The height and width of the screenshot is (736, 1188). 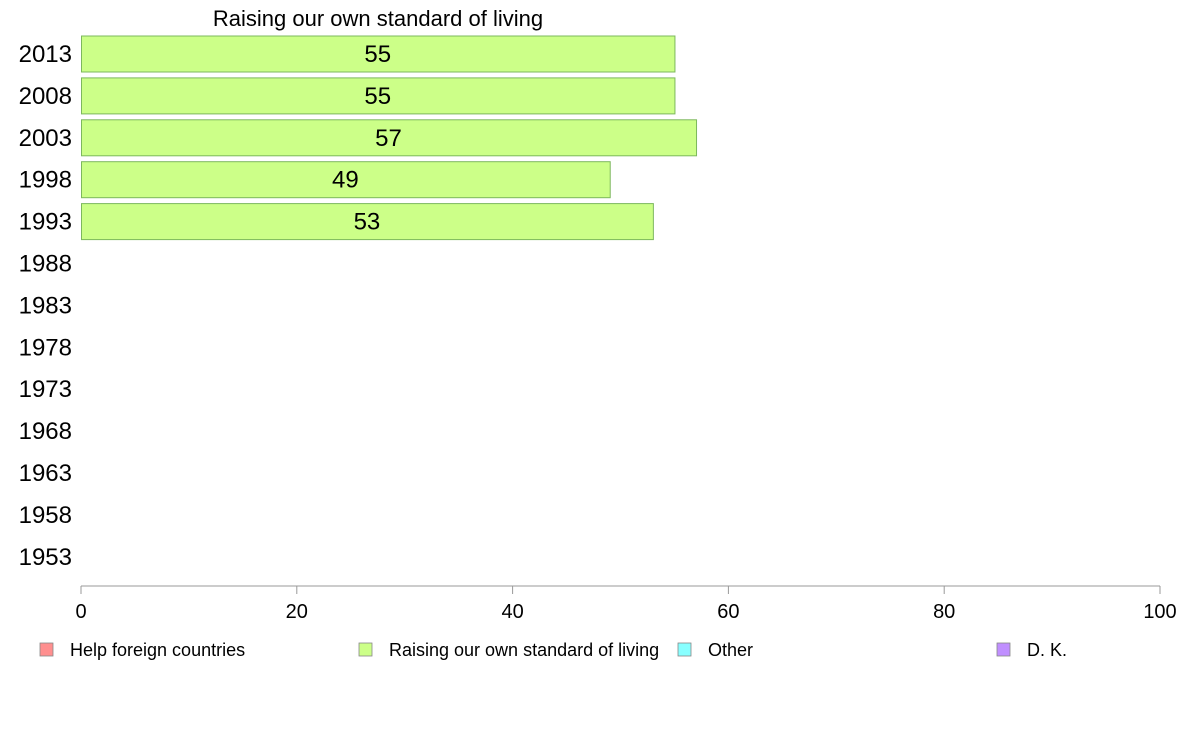 What do you see at coordinates (378, 18) in the screenshot?
I see `chart-title: Raising our own standard of living` at bounding box center [378, 18].